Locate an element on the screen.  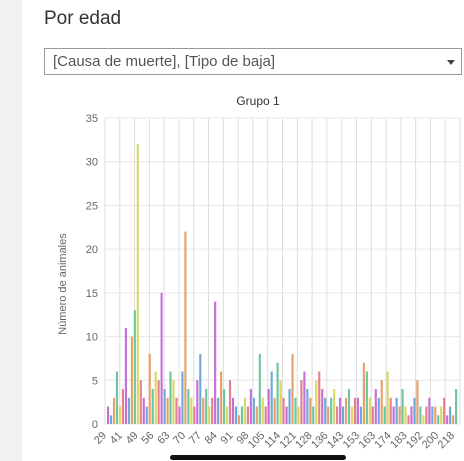
chevron-down-icon is located at coordinates (451, 62).